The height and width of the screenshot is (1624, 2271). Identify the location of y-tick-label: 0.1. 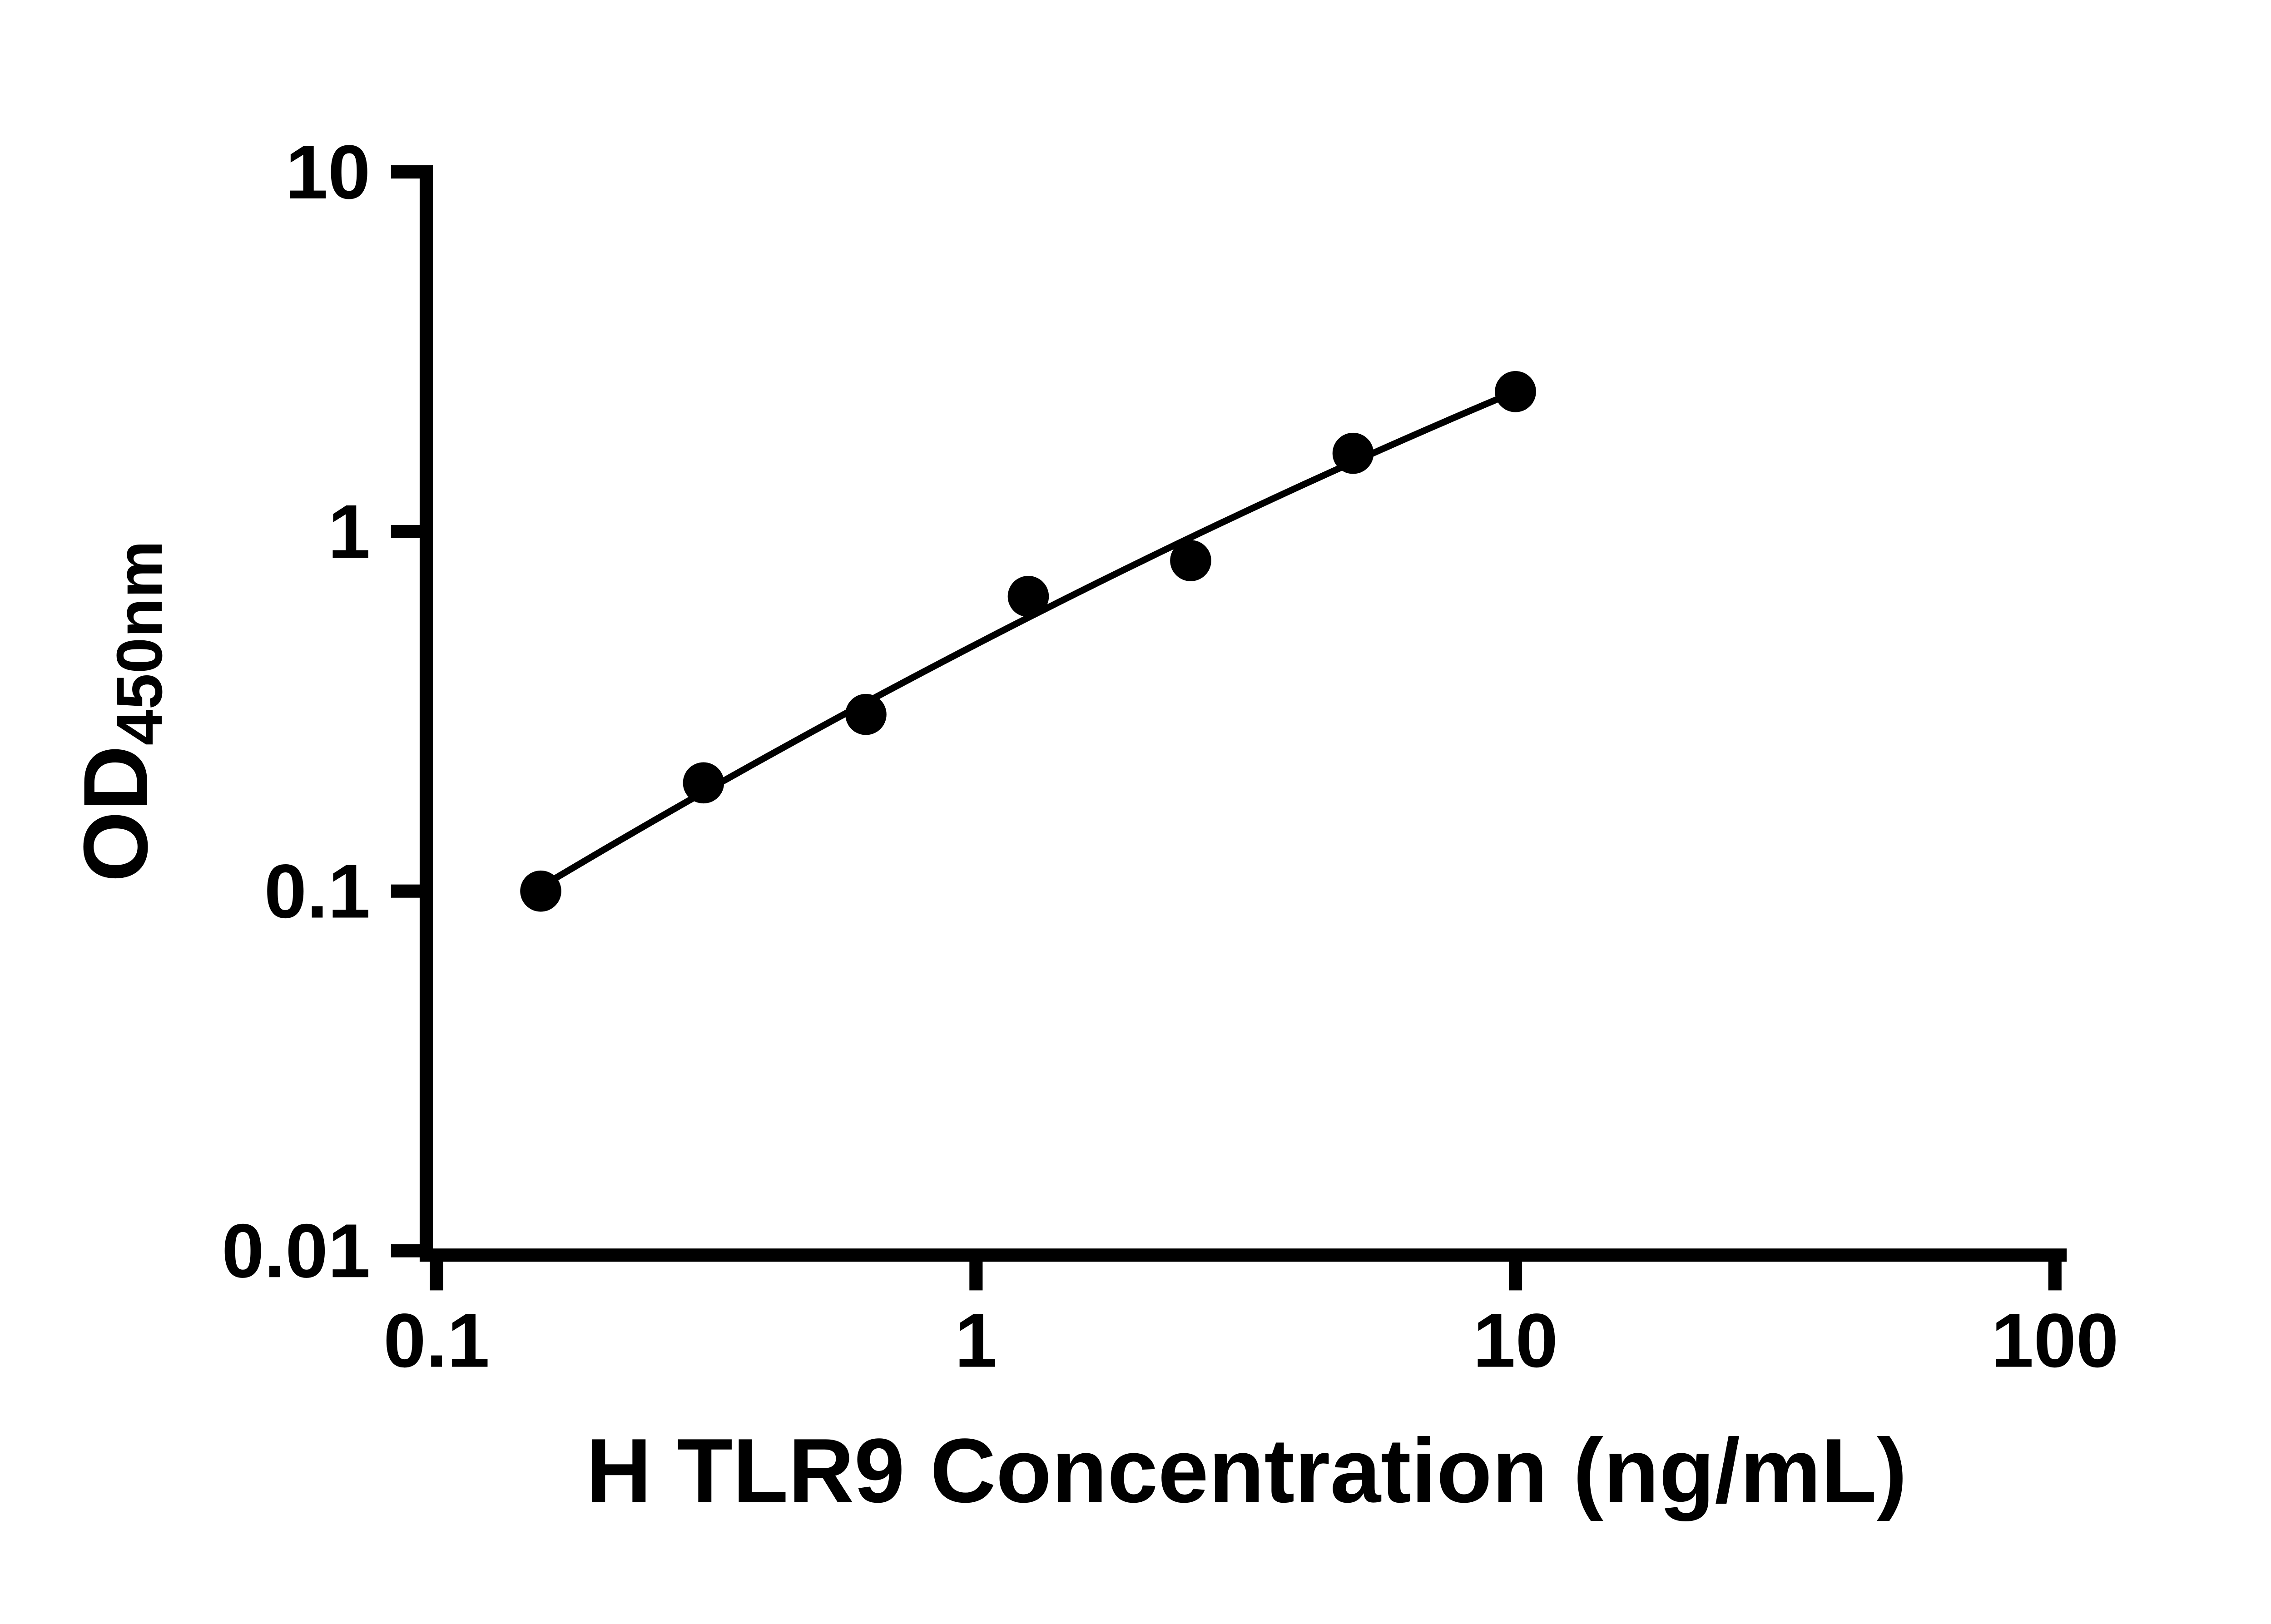
(317, 891).